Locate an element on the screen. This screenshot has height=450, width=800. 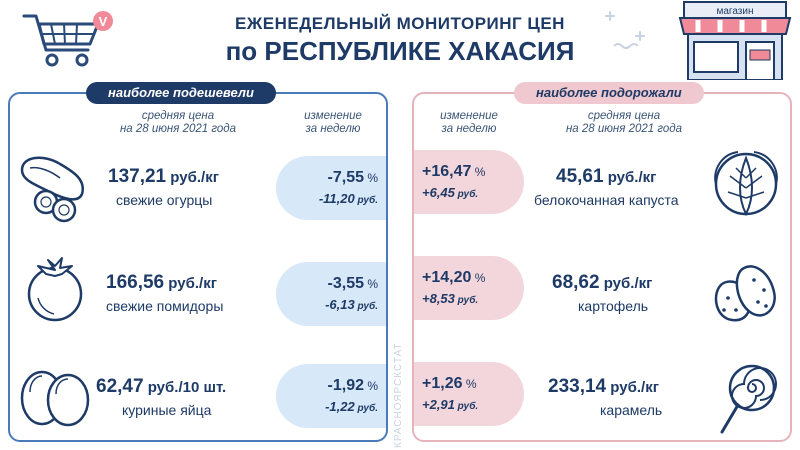
title-line-2: по РЕСПУБЛИКЕ ХАКАСИЯ is located at coordinates (400, 51).